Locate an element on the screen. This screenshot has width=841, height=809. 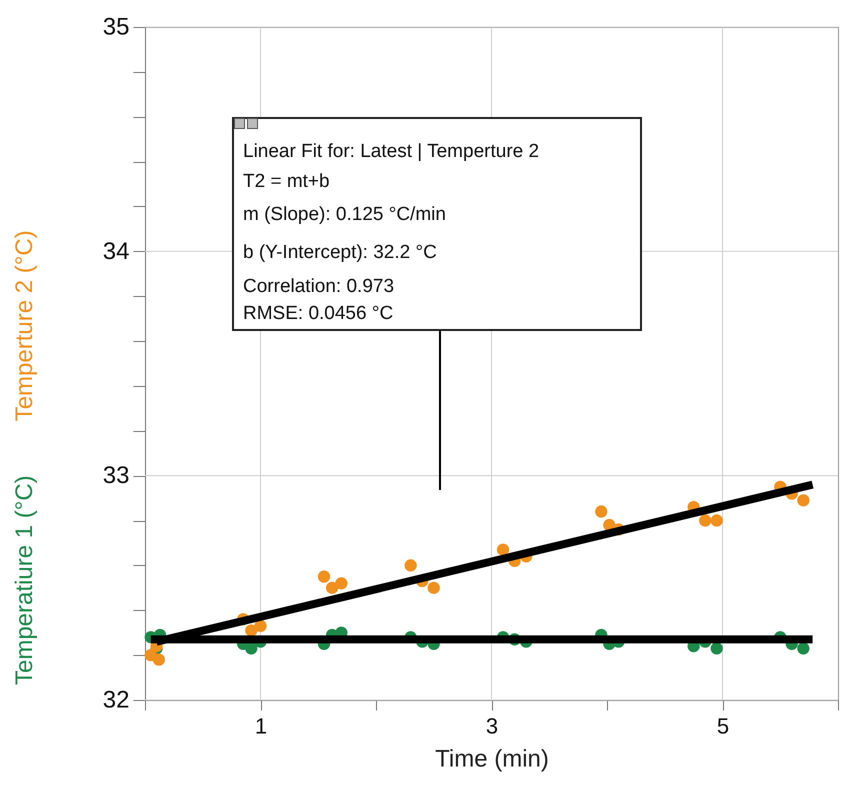
x-tick-label: 3 is located at coordinates (492, 726).